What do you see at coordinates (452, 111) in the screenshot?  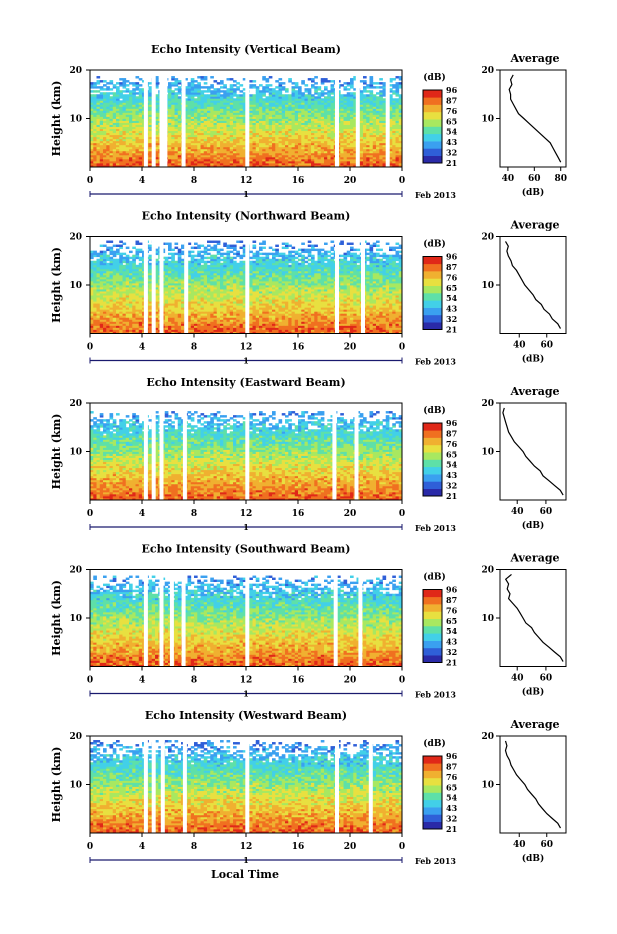 I see `colorbar-tick-label: 76` at bounding box center [452, 111].